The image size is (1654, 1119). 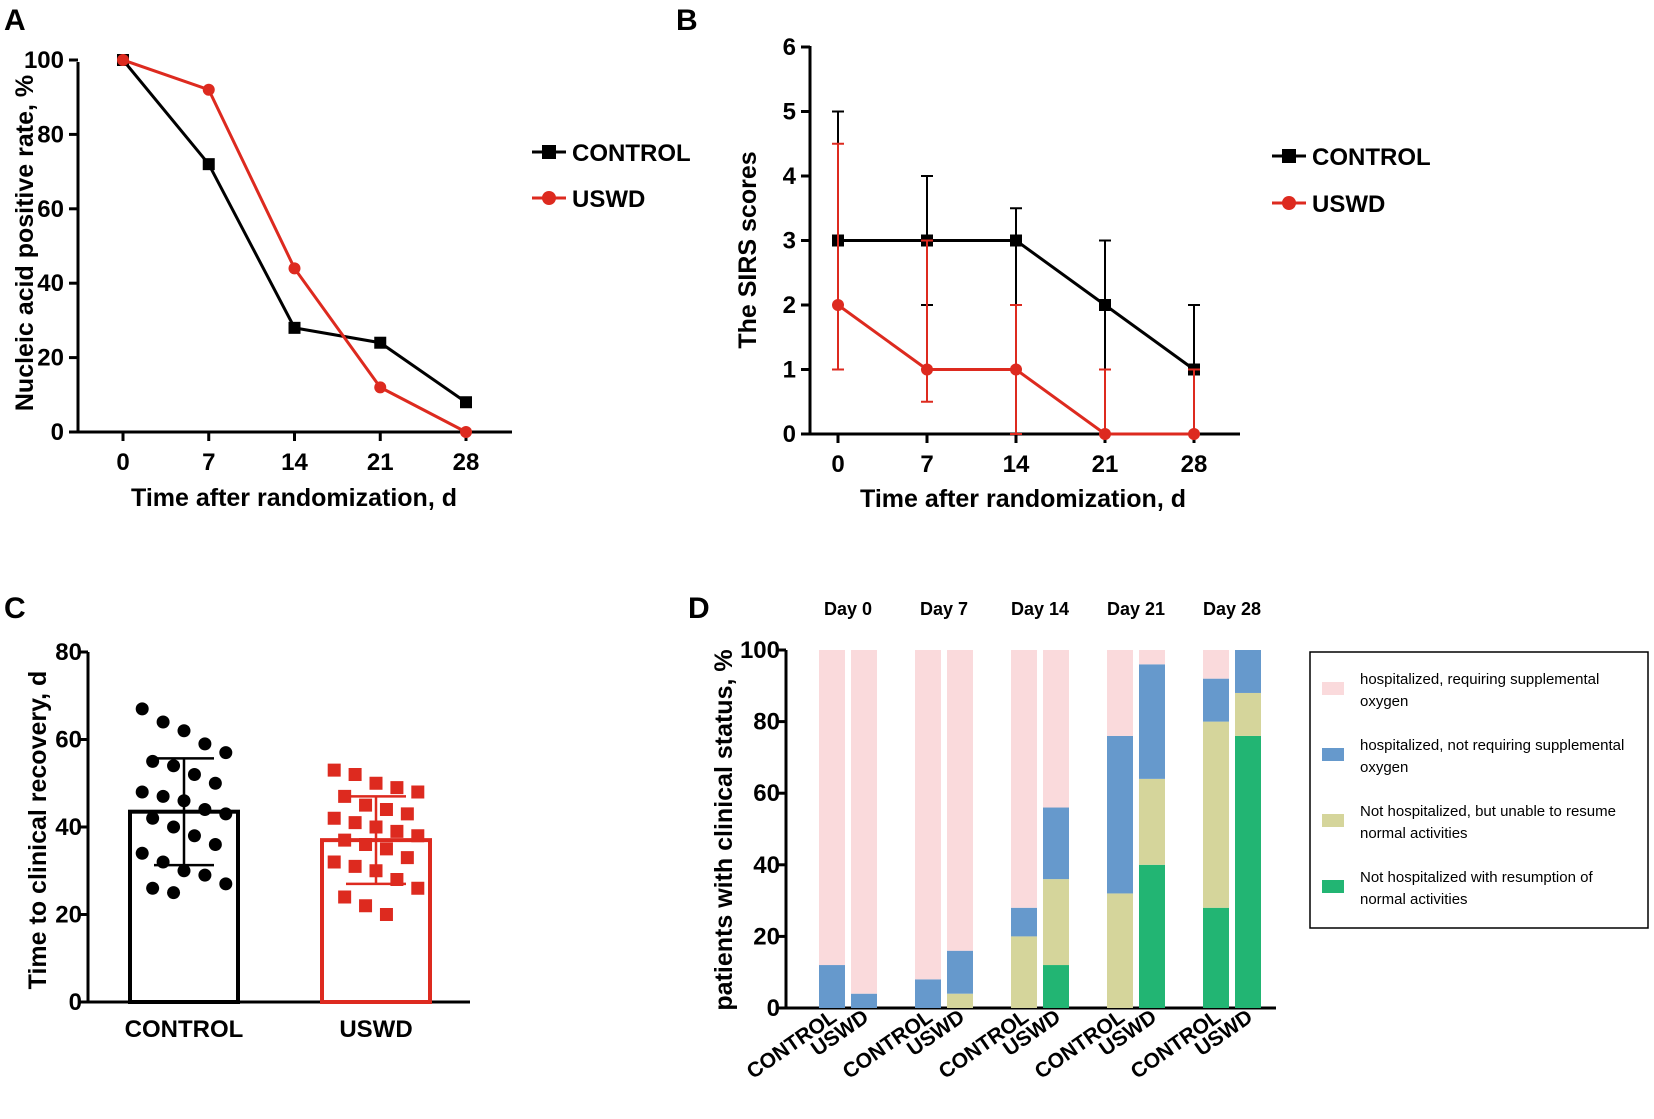 What do you see at coordinates (790, 176) in the screenshot?
I see `b-y-tick-label: 4` at bounding box center [790, 176].